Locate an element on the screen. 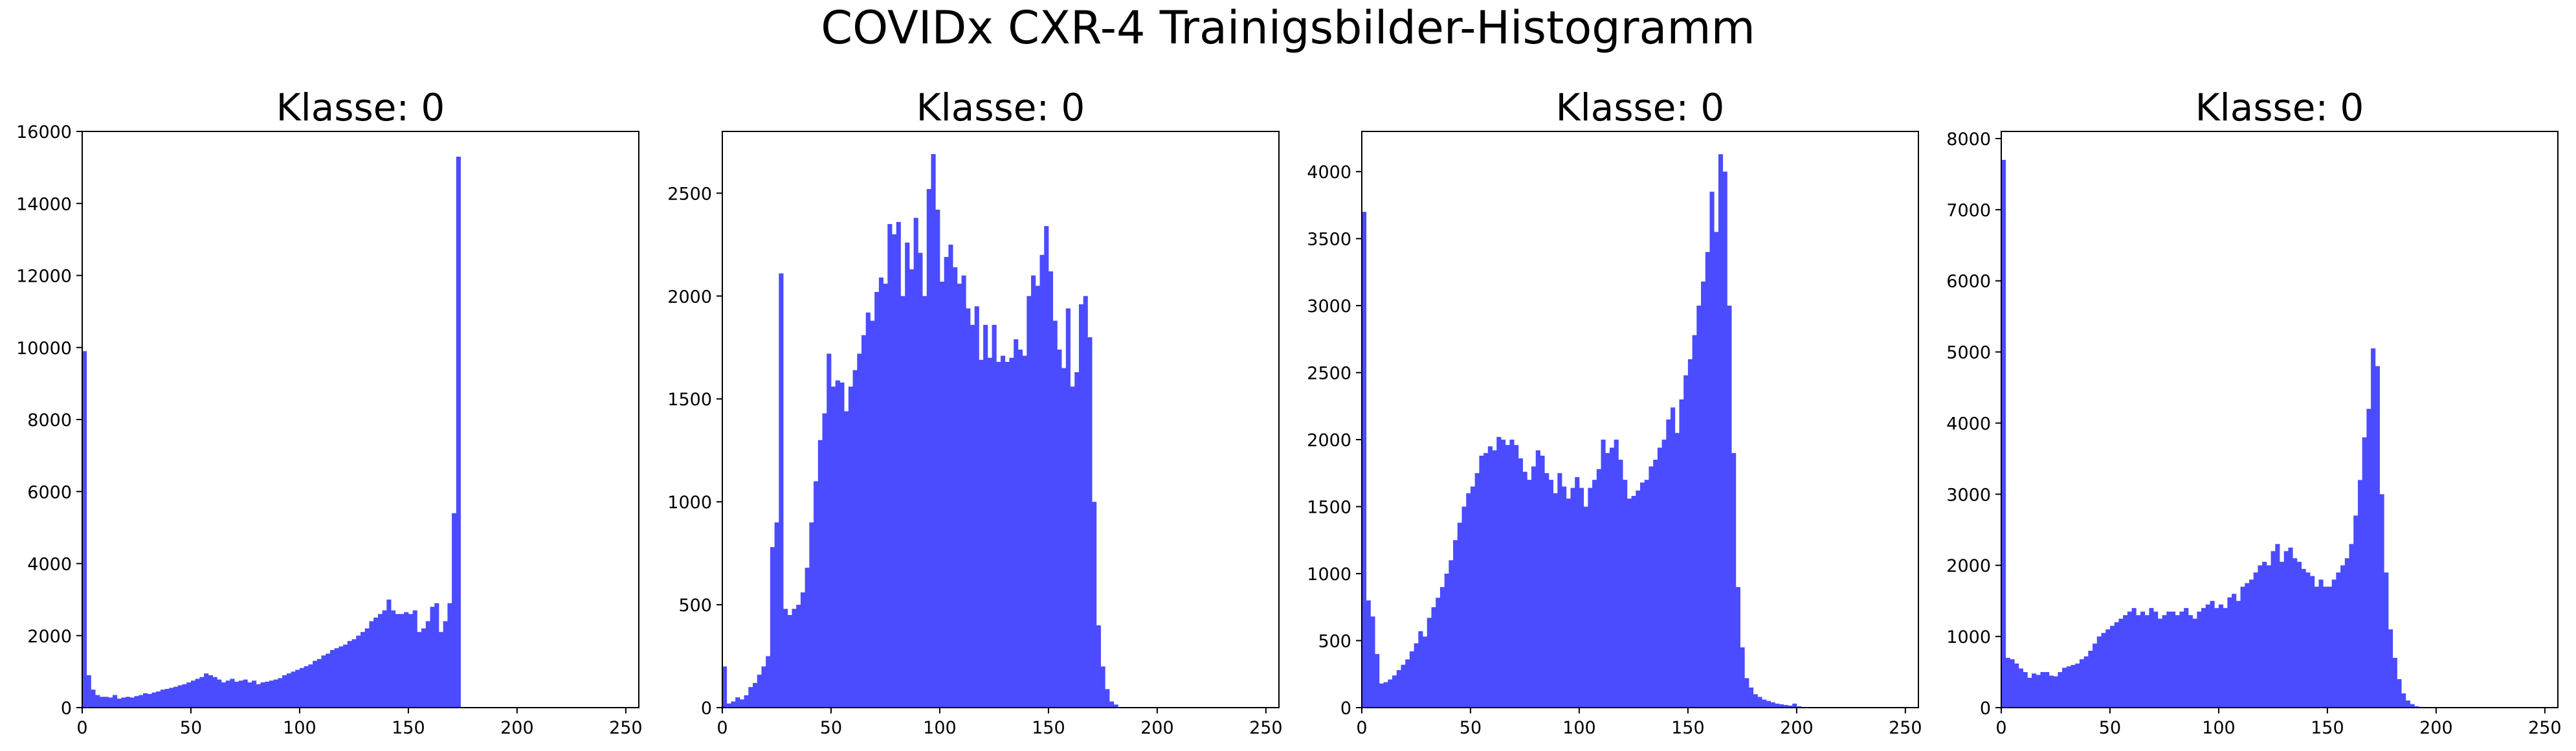 This screenshot has height=751, width=2576. y-tick-label: 3500 is located at coordinates (1329, 240).